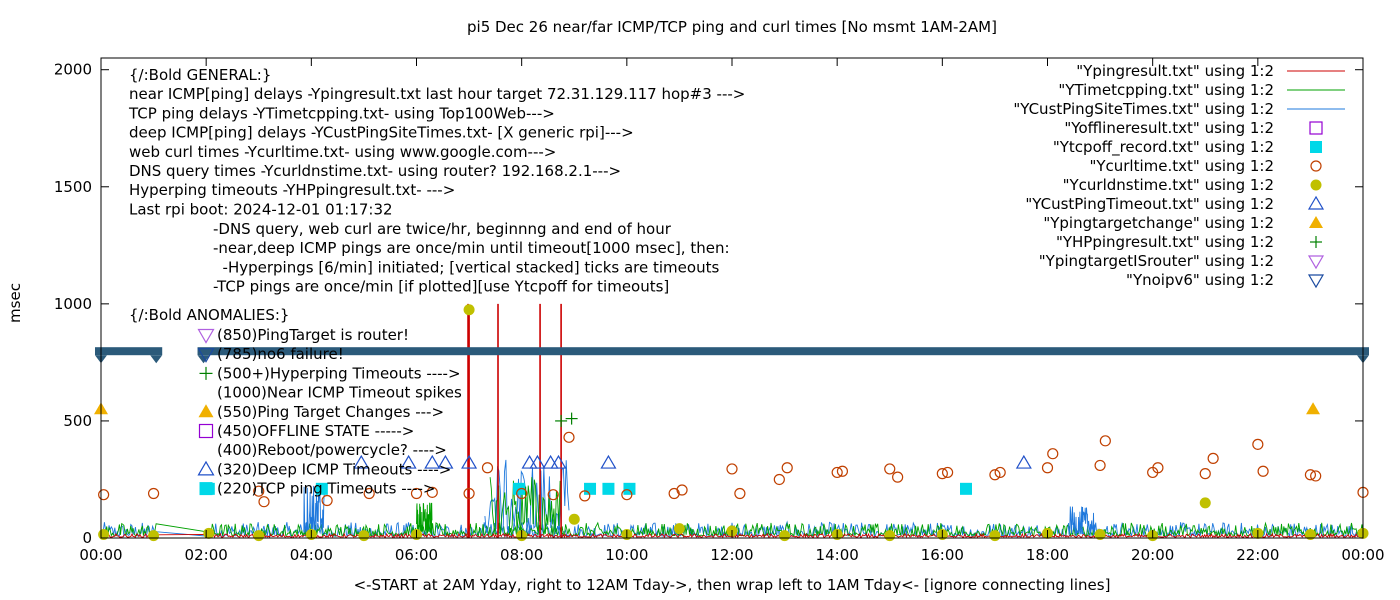 This screenshot has width=1400, height=600. What do you see at coordinates (77, 421) in the screenshot?
I see `y-tick-label: 500` at bounding box center [77, 421].